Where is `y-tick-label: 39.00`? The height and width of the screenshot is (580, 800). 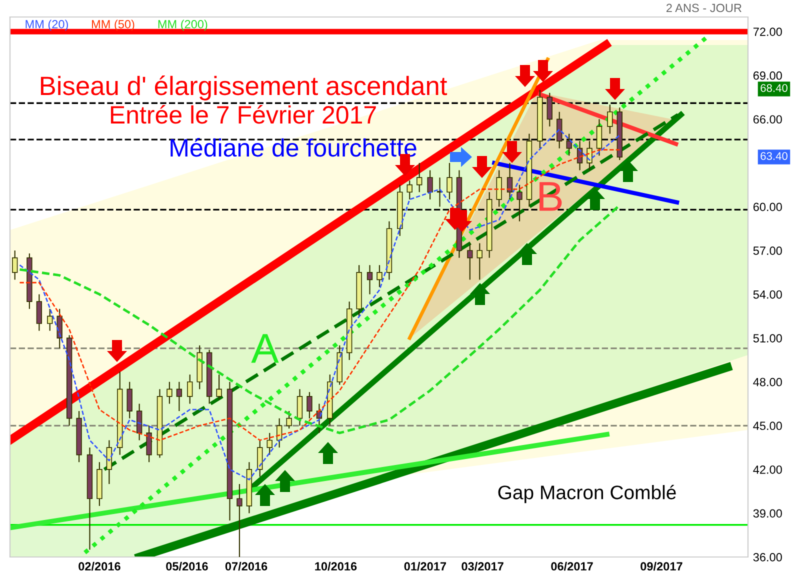 y-tick-label: 39.00 is located at coordinates (767, 513).